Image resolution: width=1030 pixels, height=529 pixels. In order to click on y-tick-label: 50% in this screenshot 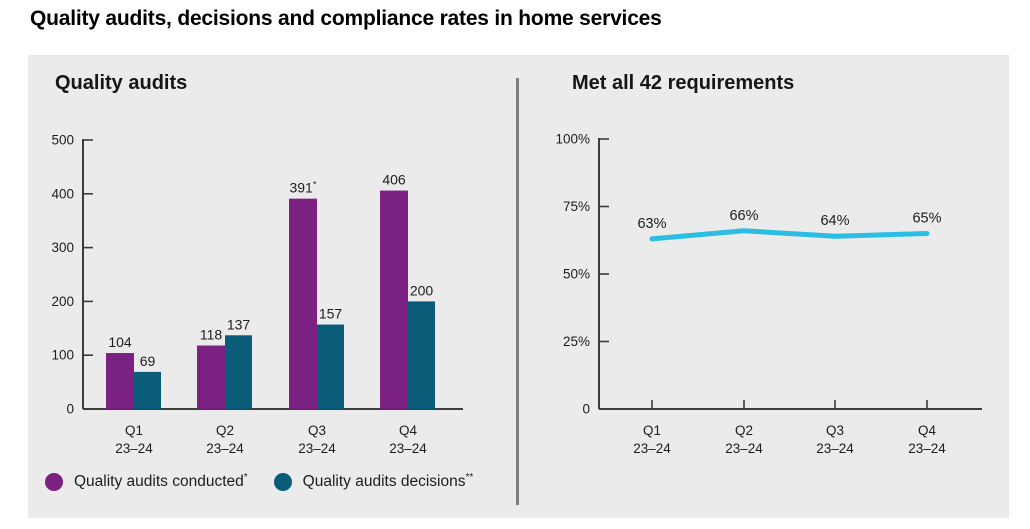, I will do `click(576, 274)`.